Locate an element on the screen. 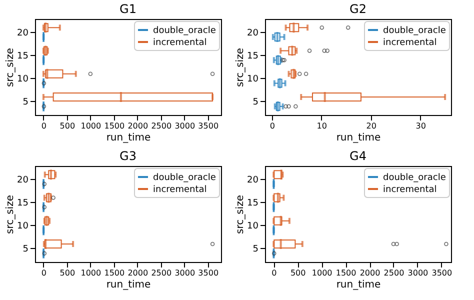 This screenshot has width=474, height=300. chart-title: G3 is located at coordinates (128, 156).